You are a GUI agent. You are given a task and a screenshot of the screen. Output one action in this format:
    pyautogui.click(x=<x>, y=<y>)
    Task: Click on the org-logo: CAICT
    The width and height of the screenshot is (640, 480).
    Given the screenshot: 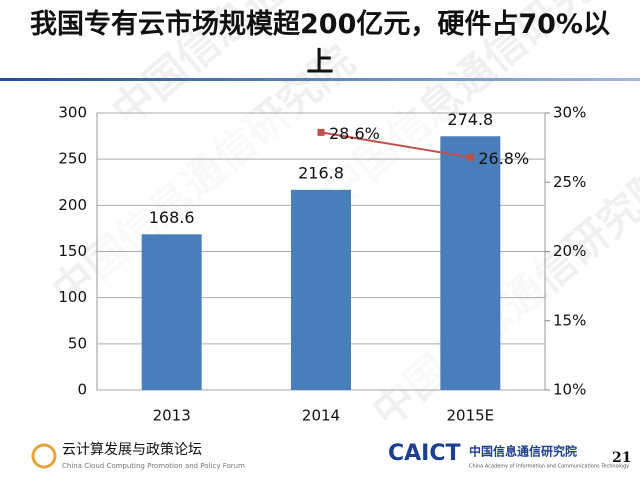 What is the action you would take?
    pyautogui.click(x=424, y=453)
    